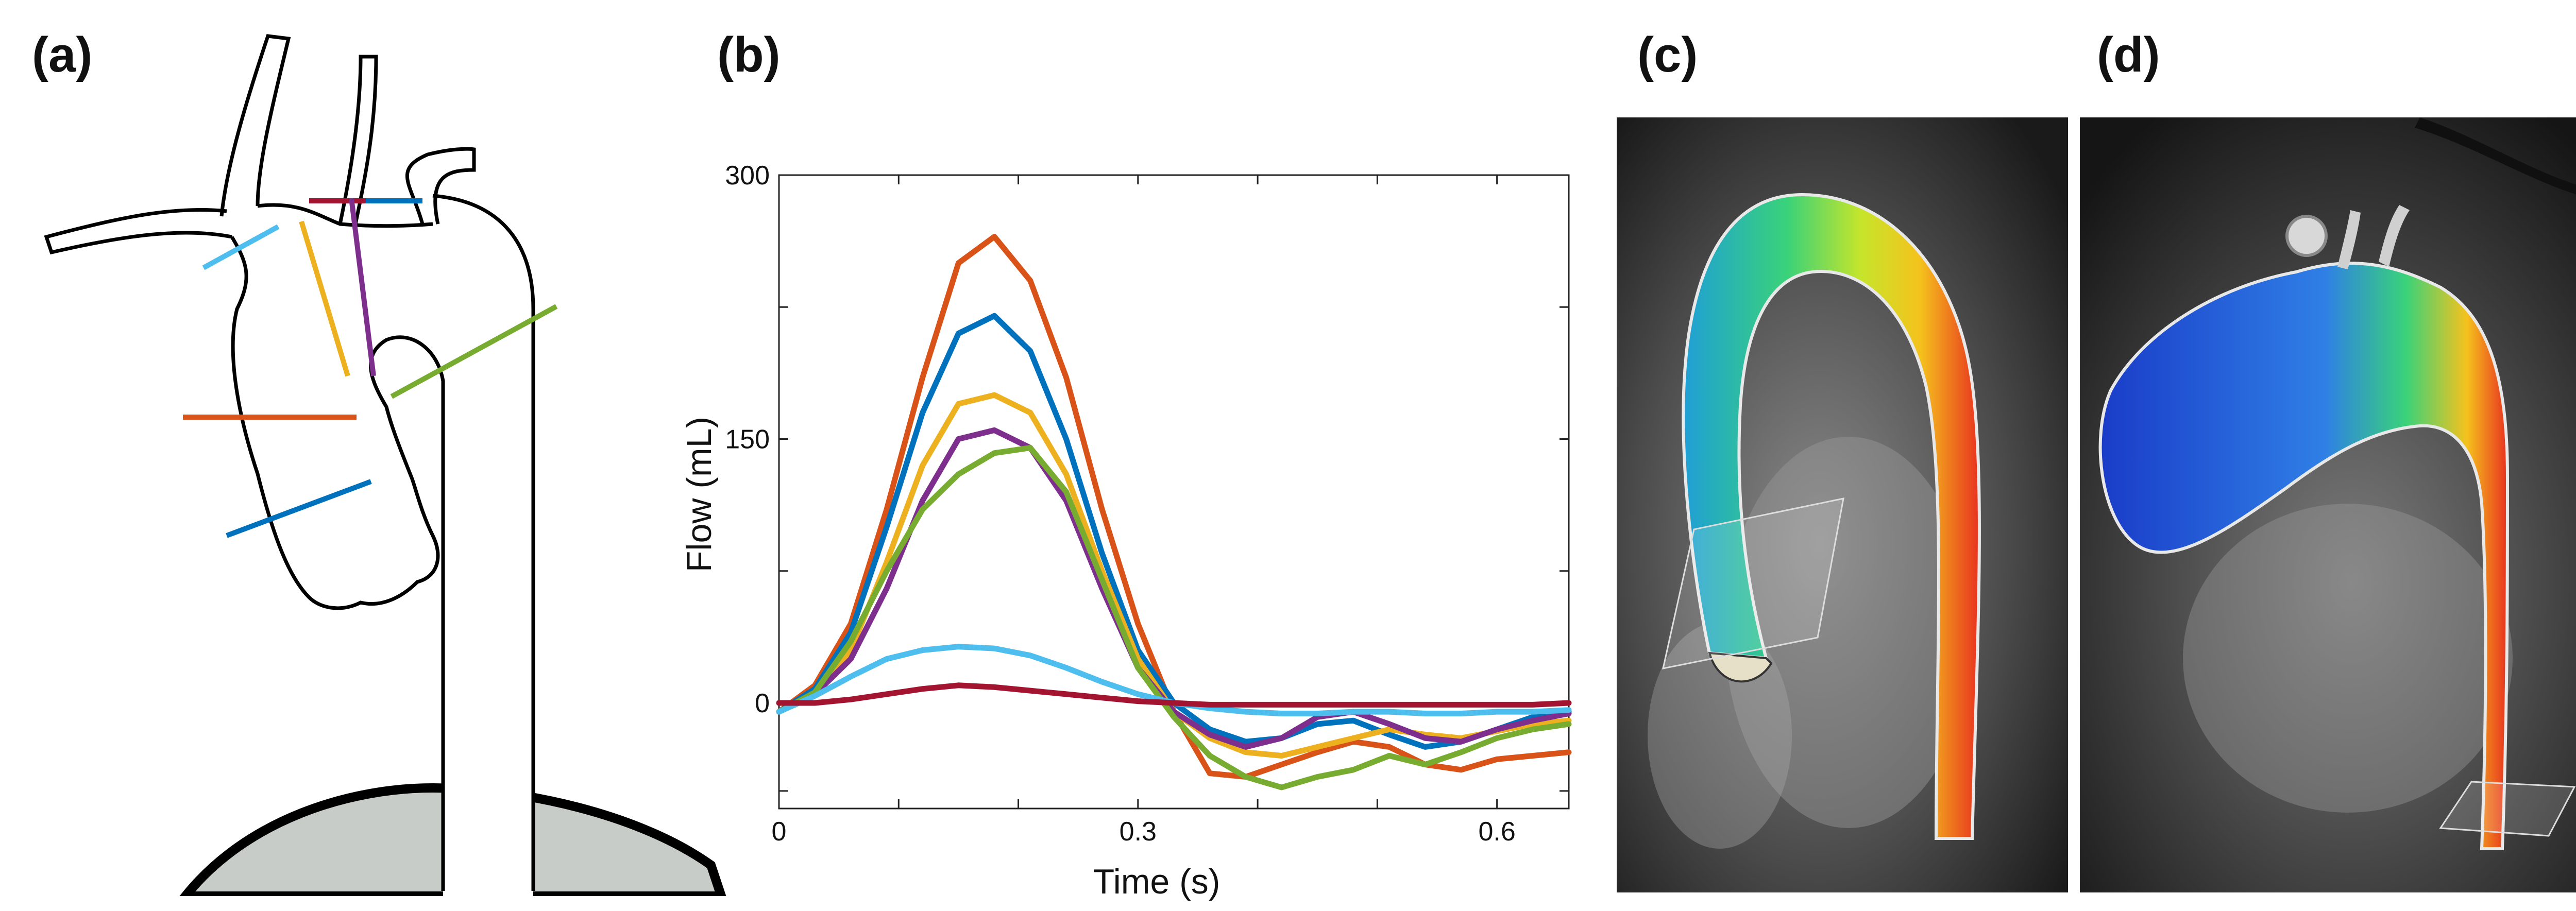 Image resolution: width=2576 pixels, height=911 pixels. I want to click on x-tick-label: 0.6, so click(1496, 832).